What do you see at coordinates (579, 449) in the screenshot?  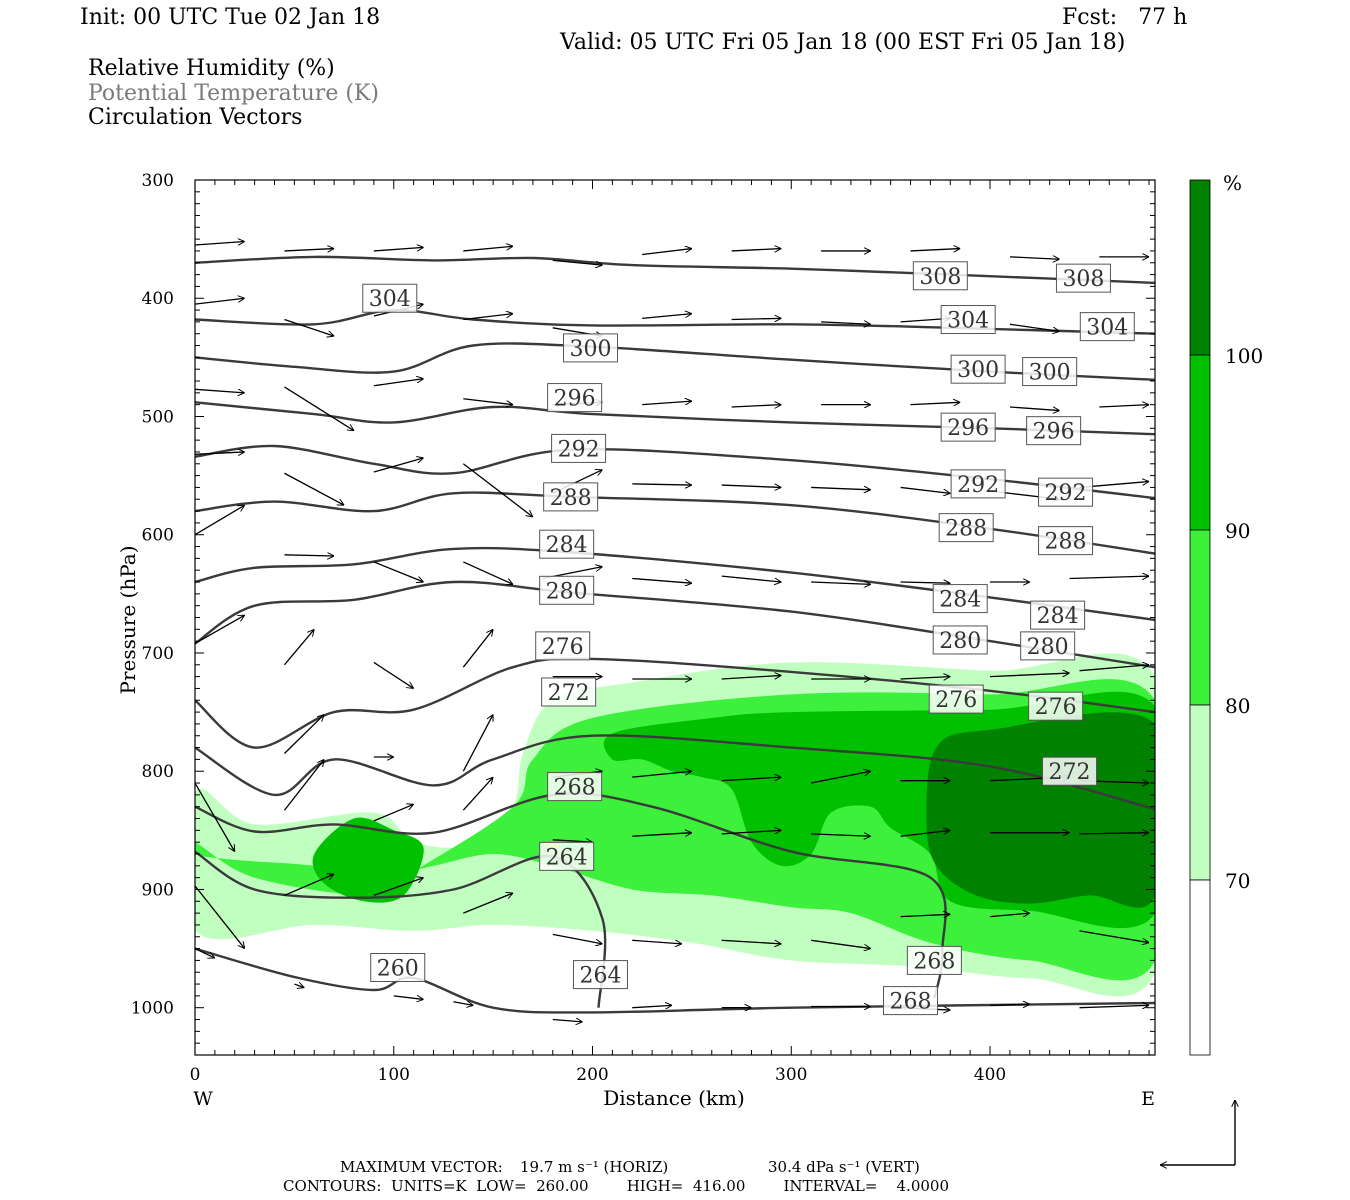 I see `contour-label-text: 292` at bounding box center [579, 449].